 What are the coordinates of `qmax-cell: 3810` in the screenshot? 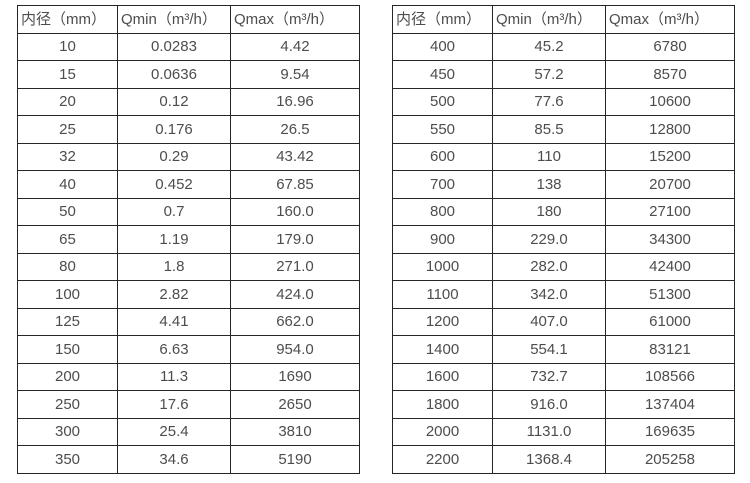 It's located at (295, 431).